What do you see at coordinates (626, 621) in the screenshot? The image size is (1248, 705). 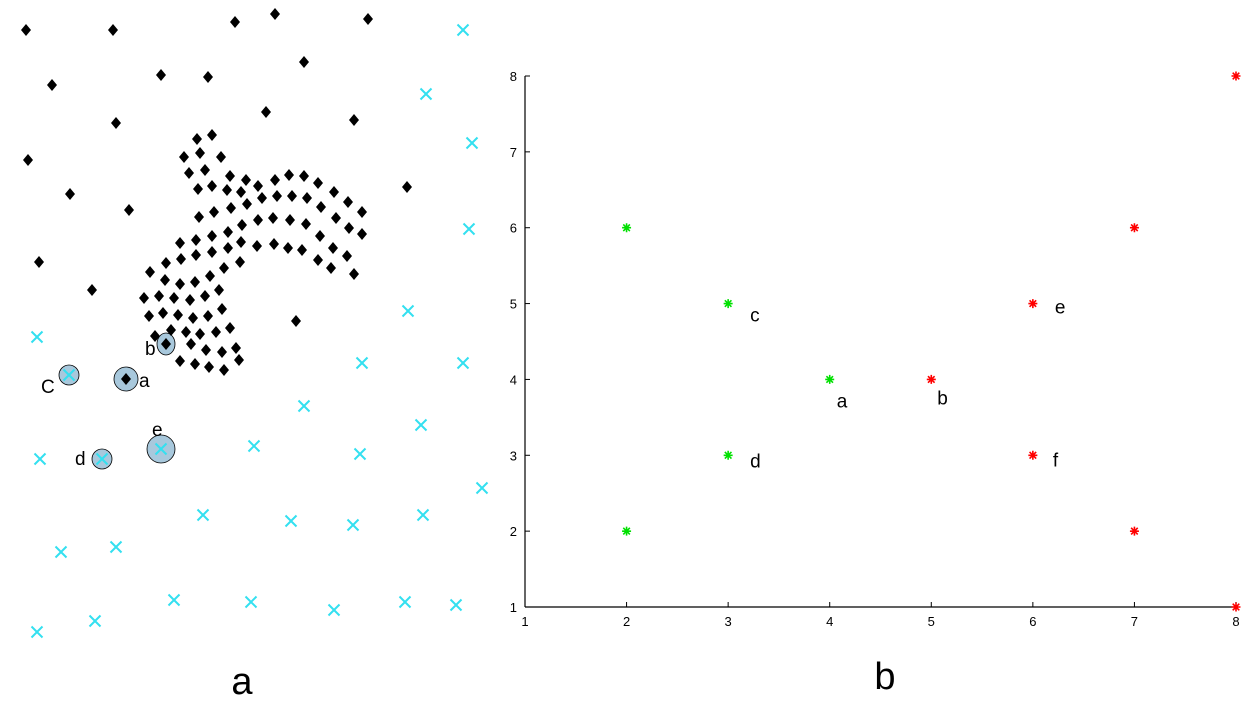 I see `x-tick-label: 2` at bounding box center [626, 621].